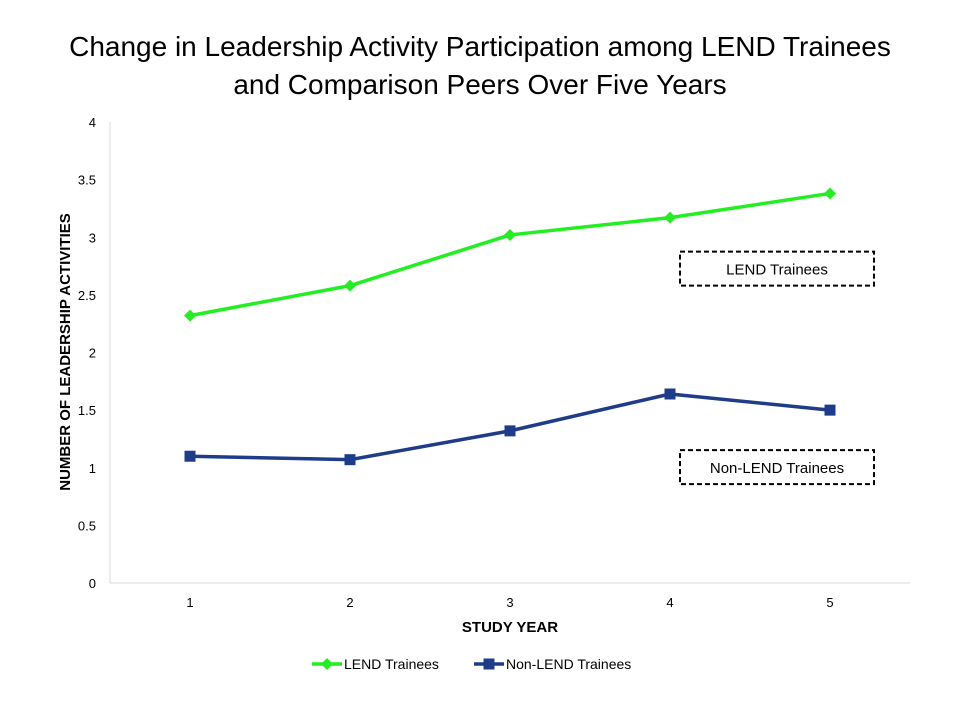 The width and height of the screenshot is (960, 720). I want to click on x-tick-label: 5, so click(829, 602).